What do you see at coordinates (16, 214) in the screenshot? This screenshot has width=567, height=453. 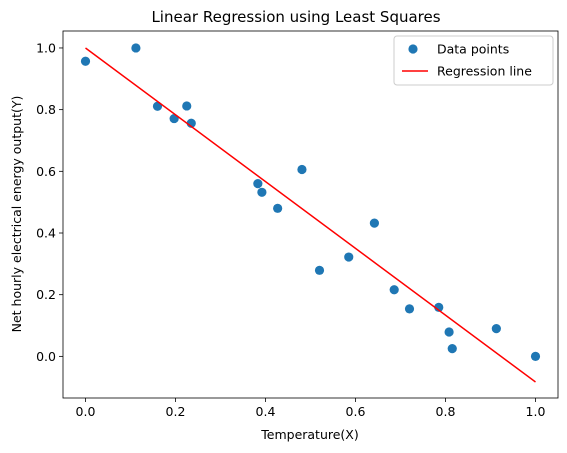 I see `y-axis-label: Net hourly electrical energy output(Y)` at bounding box center [16, 214].